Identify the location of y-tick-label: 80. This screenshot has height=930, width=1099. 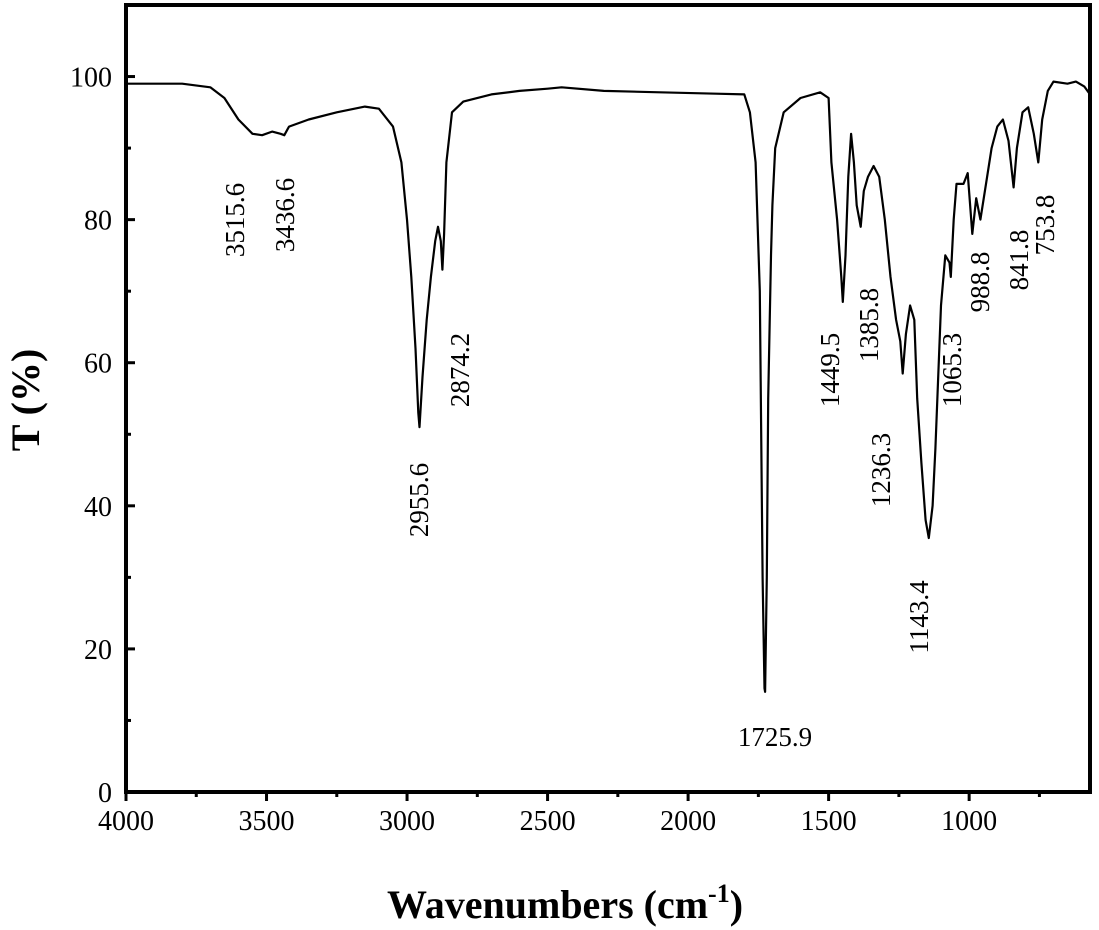
(98, 221).